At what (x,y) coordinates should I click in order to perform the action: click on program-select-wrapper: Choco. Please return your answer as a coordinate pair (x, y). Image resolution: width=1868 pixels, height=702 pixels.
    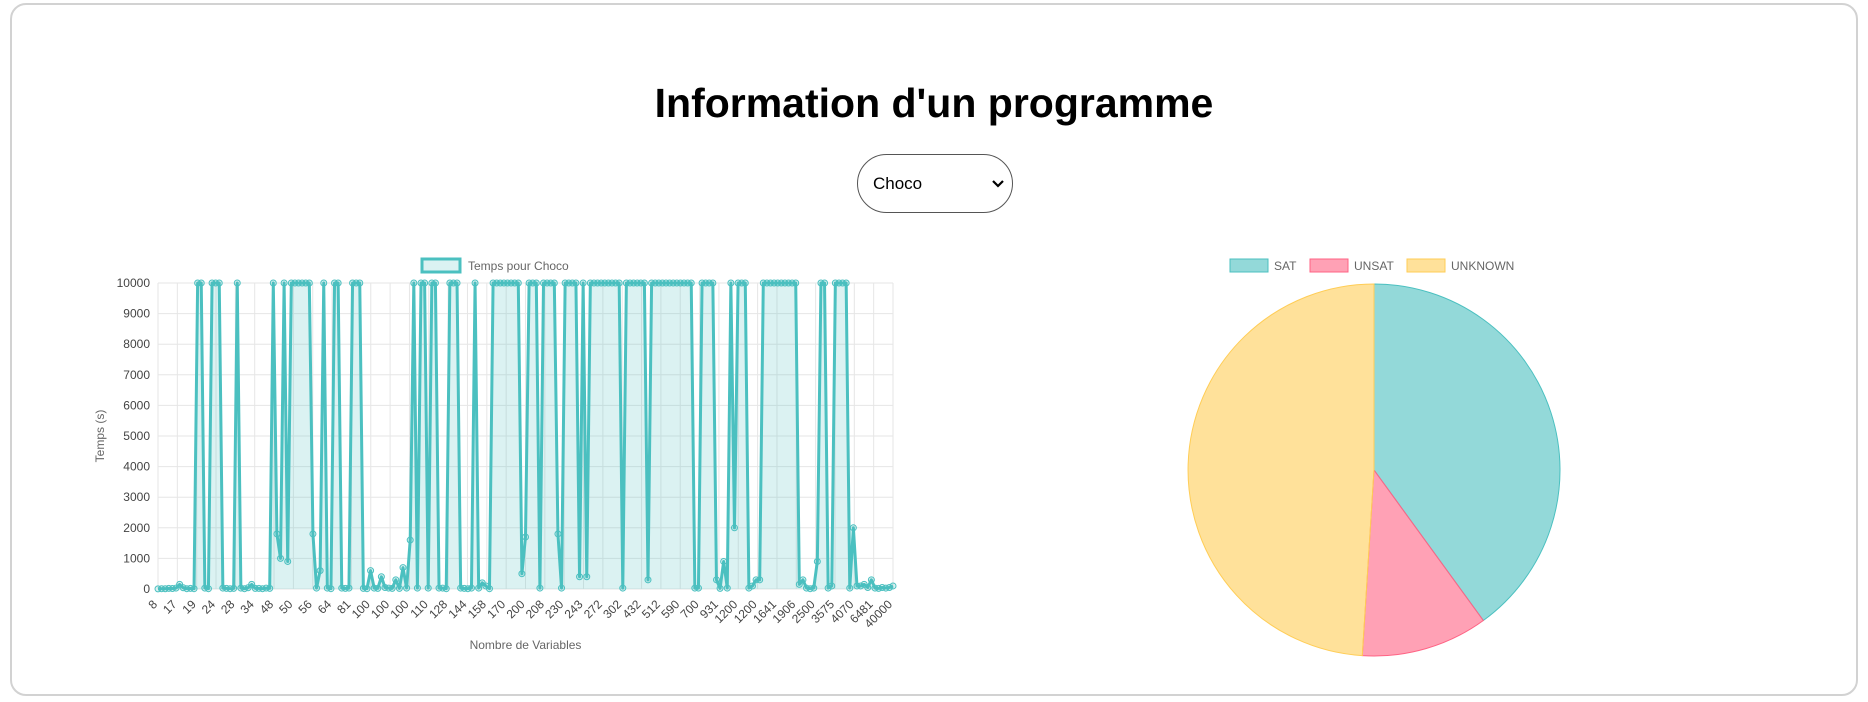
    Looking at the image, I should click on (935, 183).